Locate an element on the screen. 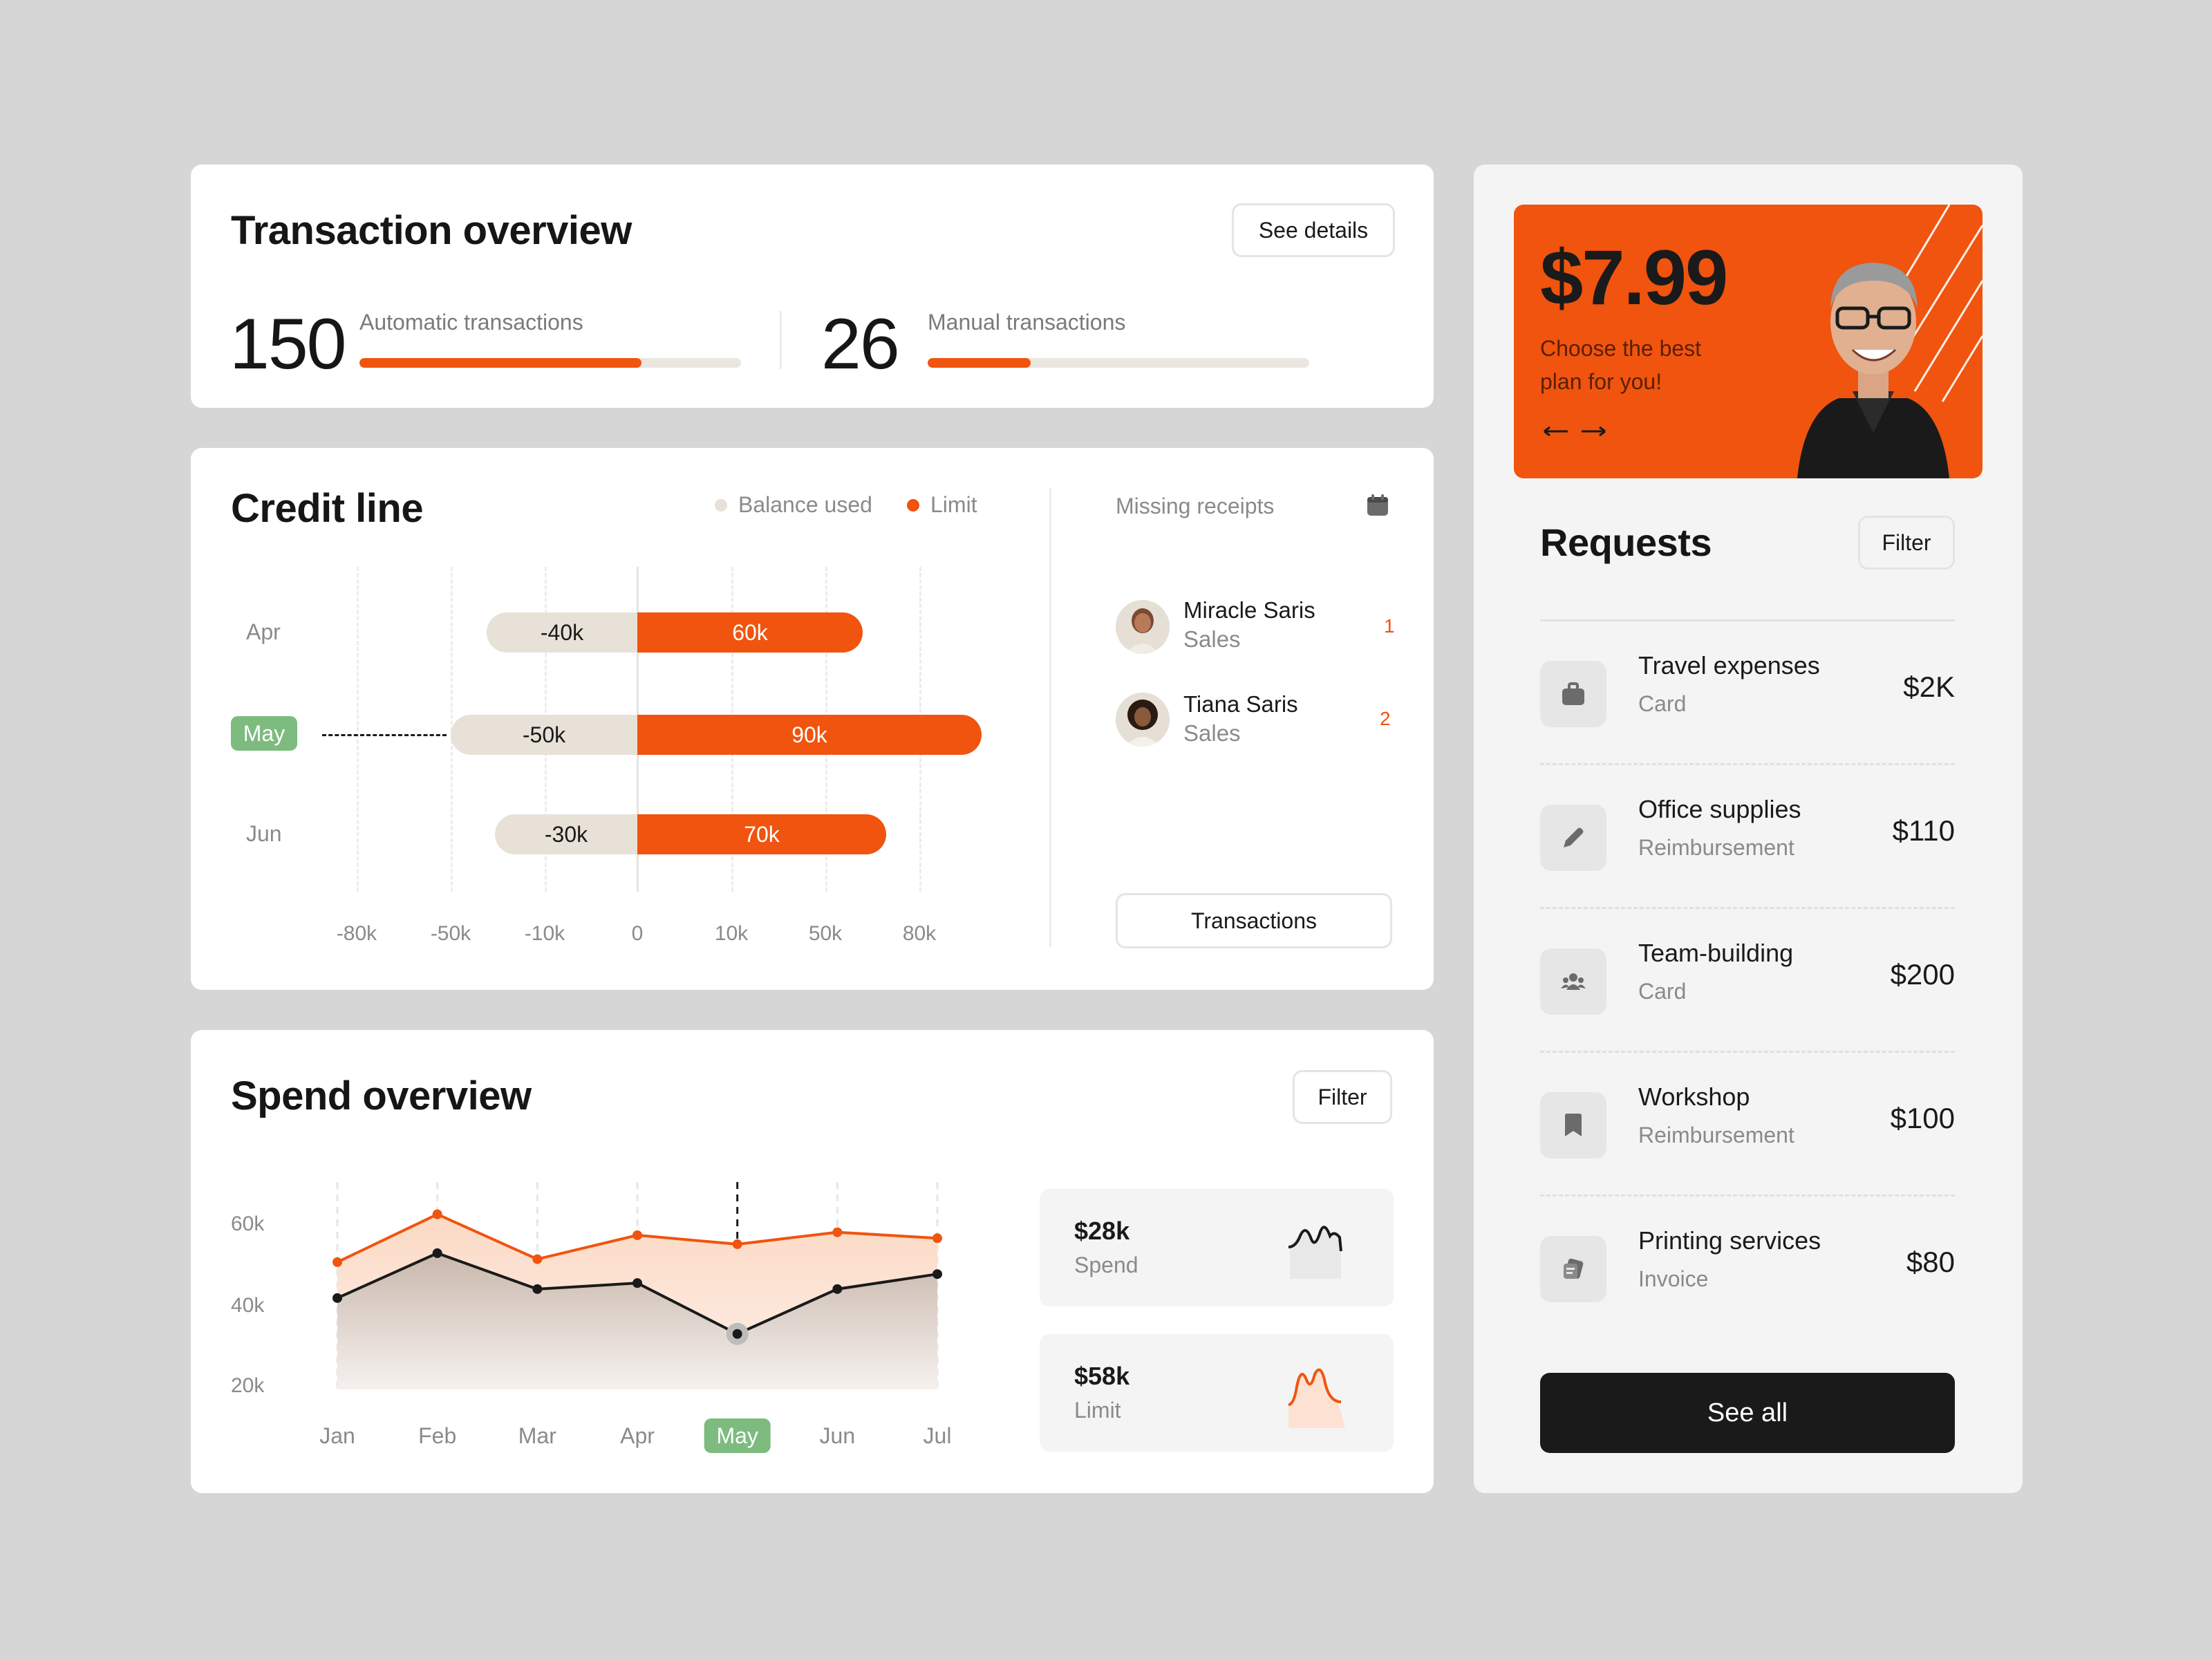  spend-stat-value: $28k is located at coordinates (1102, 1231).